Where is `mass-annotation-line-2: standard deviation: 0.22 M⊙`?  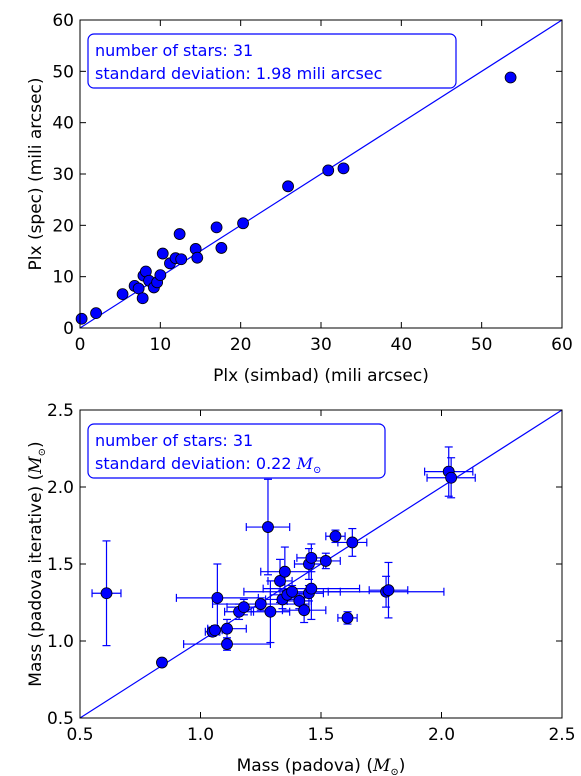
mass-annotation-line-2: standard deviation: 0.22 M⊙ is located at coordinates (208, 465).